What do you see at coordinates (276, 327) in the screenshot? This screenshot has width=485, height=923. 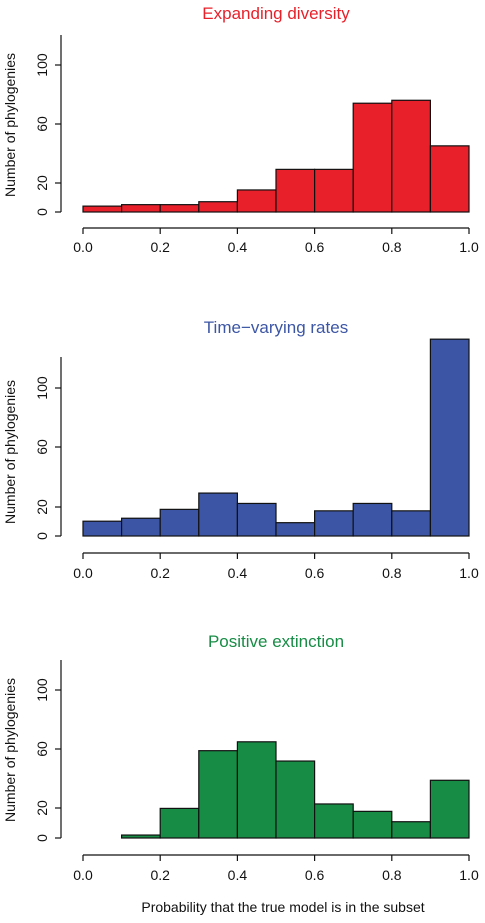 I see `panel-title: Time−varying rates` at bounding box center [276, 327].